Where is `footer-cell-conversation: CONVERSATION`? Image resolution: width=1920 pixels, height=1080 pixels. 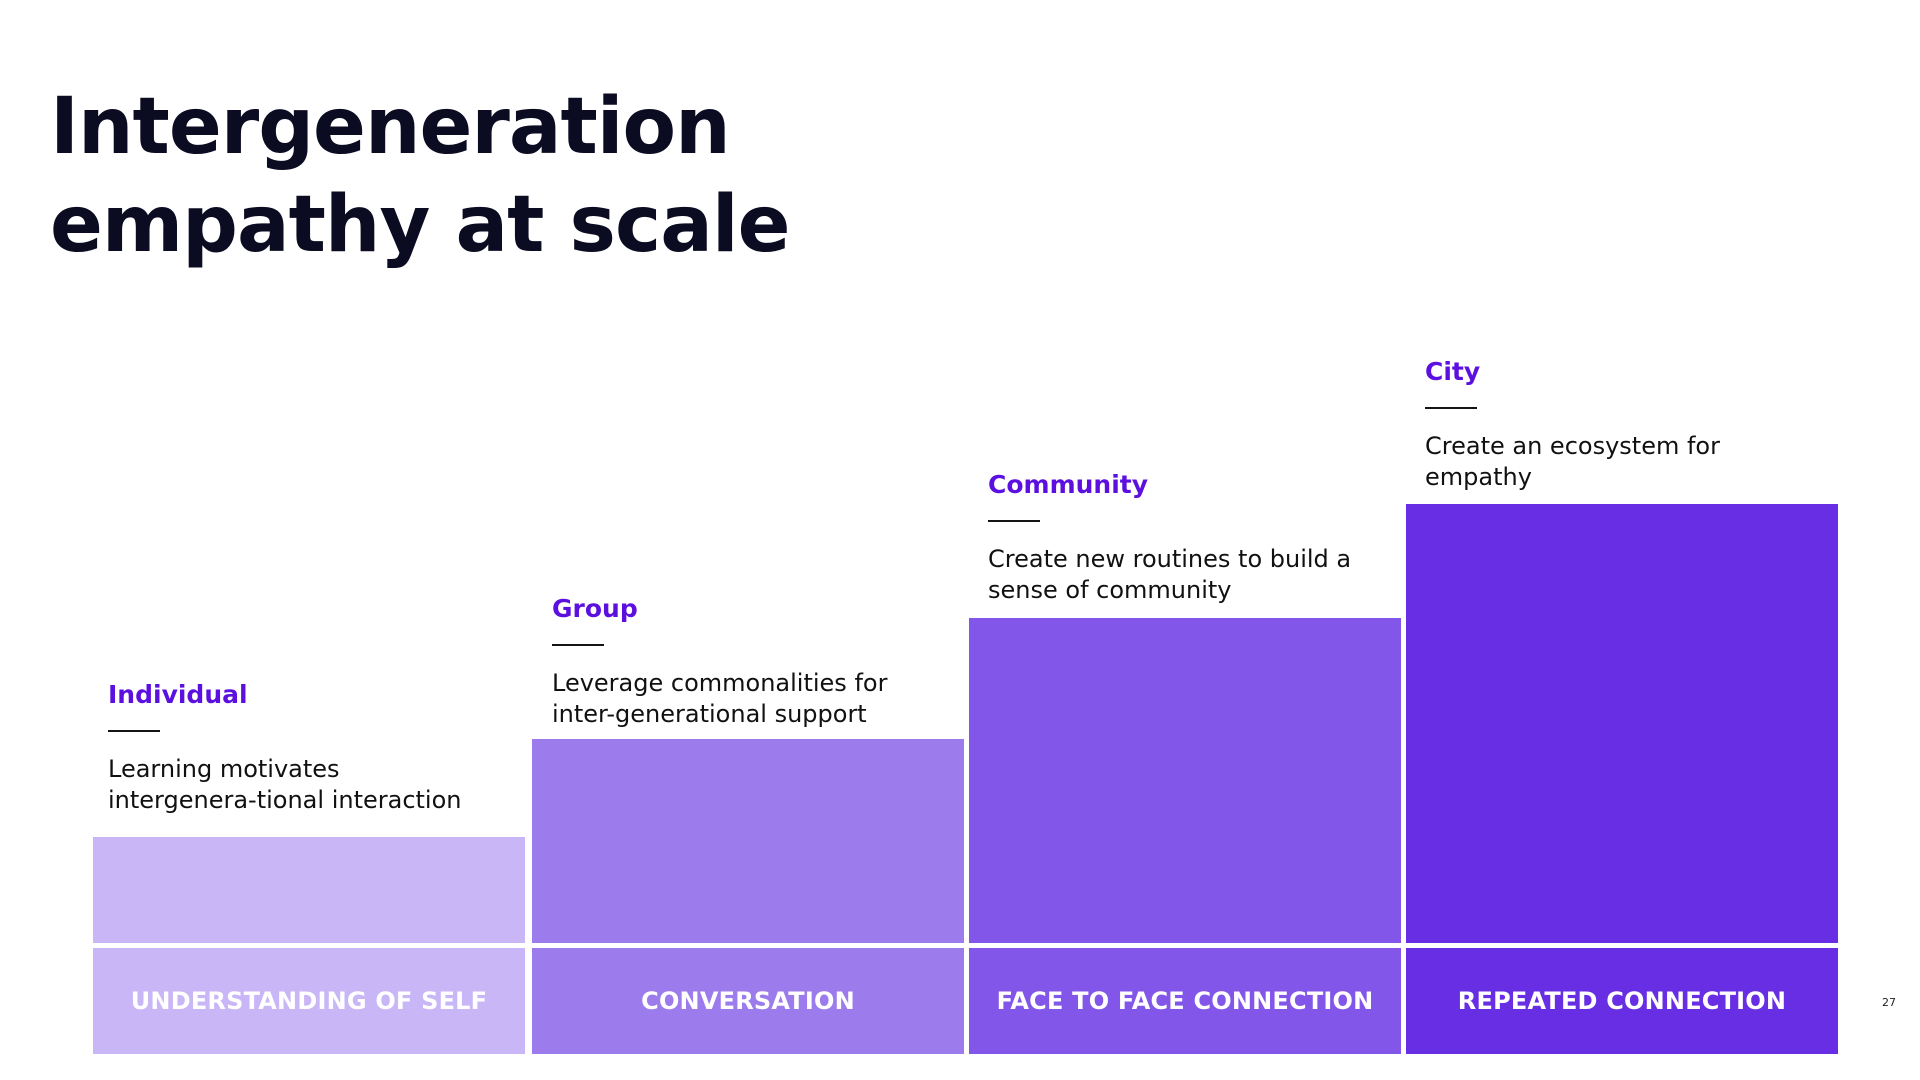
footer-cell-conversation: CONVERSATION is located at coordinates (748, 1001).